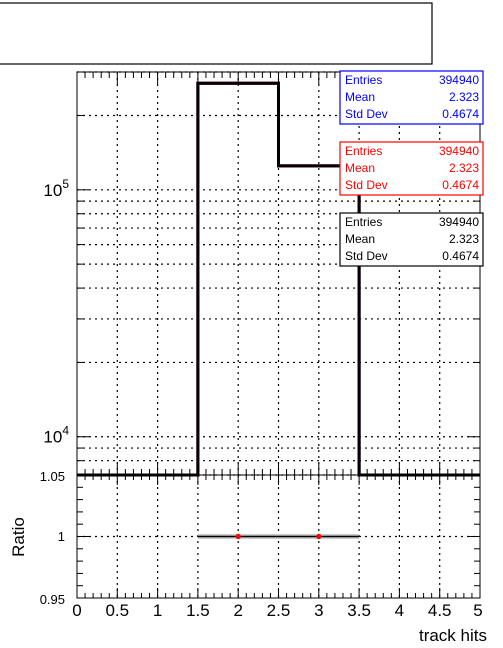  I want to click on x-tick-label: 4, so click(399, 610).